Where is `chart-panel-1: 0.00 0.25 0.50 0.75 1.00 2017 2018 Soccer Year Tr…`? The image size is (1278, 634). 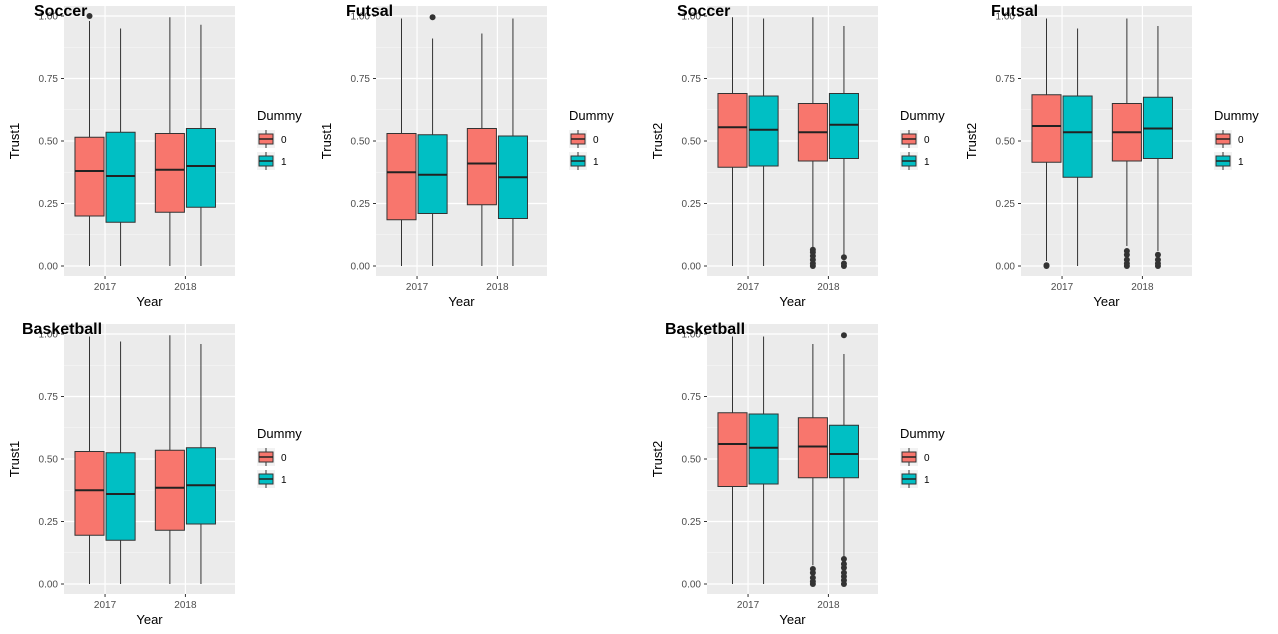 chart-panel-1: 0.00 0.25 0.50 0.75 1.00 2017 2018 Soccer Year Tr… is located at coordinates (154, 156).